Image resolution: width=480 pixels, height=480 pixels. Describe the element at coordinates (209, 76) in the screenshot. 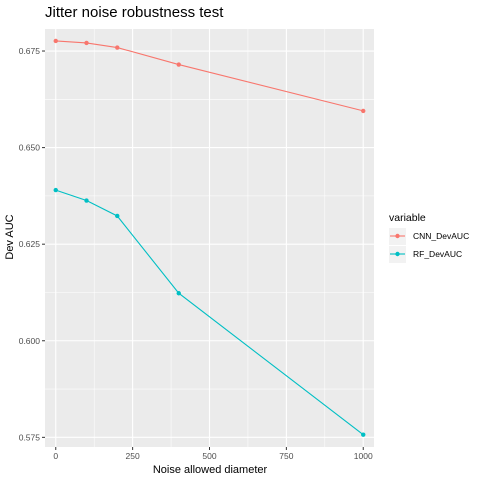

I see `series-CNN_DevAUC` at that location.